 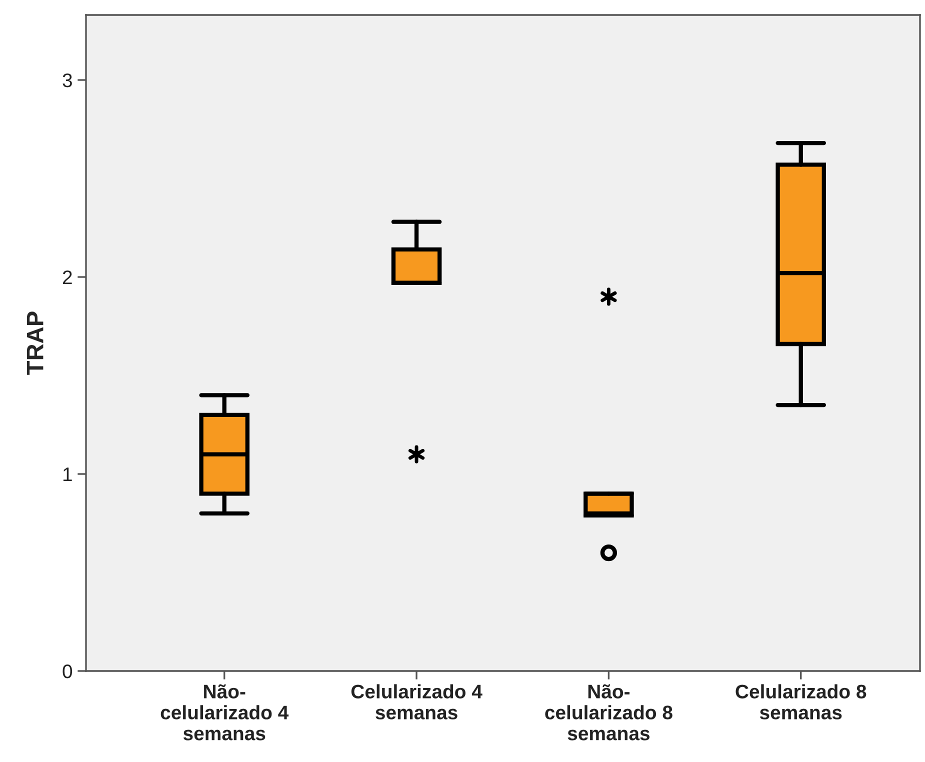 I want to click on y-tick-label: 3, so click(x=67, y=80).